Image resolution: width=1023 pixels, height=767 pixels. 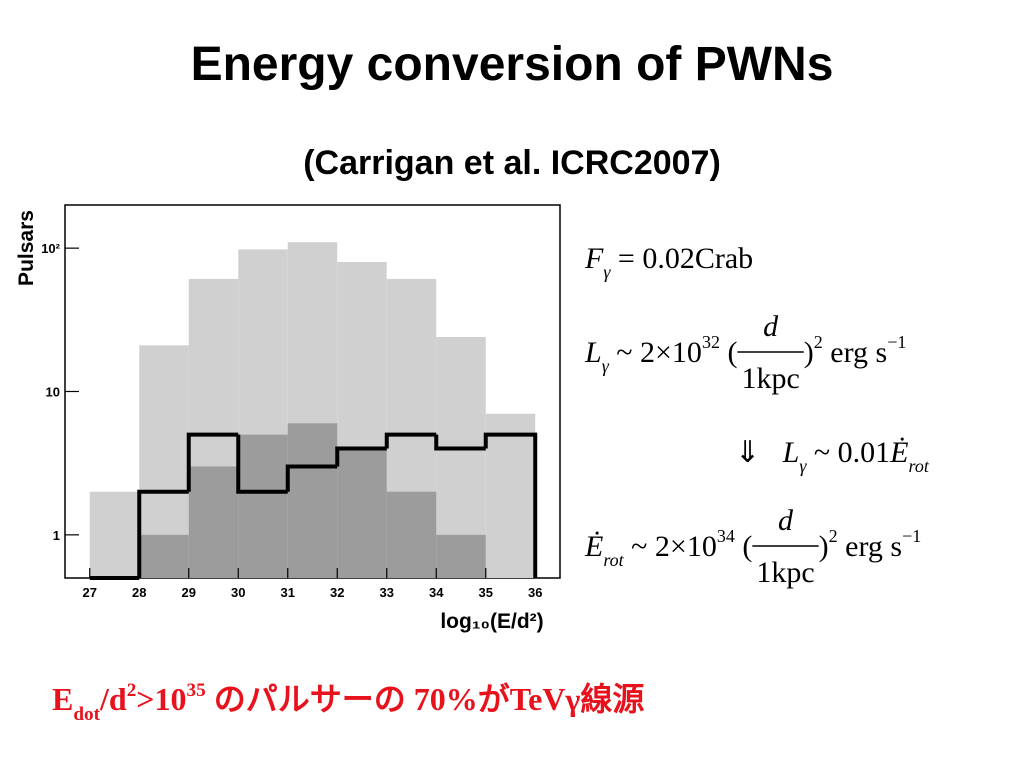 What do you see at coordinates (486, 592) in the screenshot?
I see `x-tick-label: 35` at bounding box center [486, 592].